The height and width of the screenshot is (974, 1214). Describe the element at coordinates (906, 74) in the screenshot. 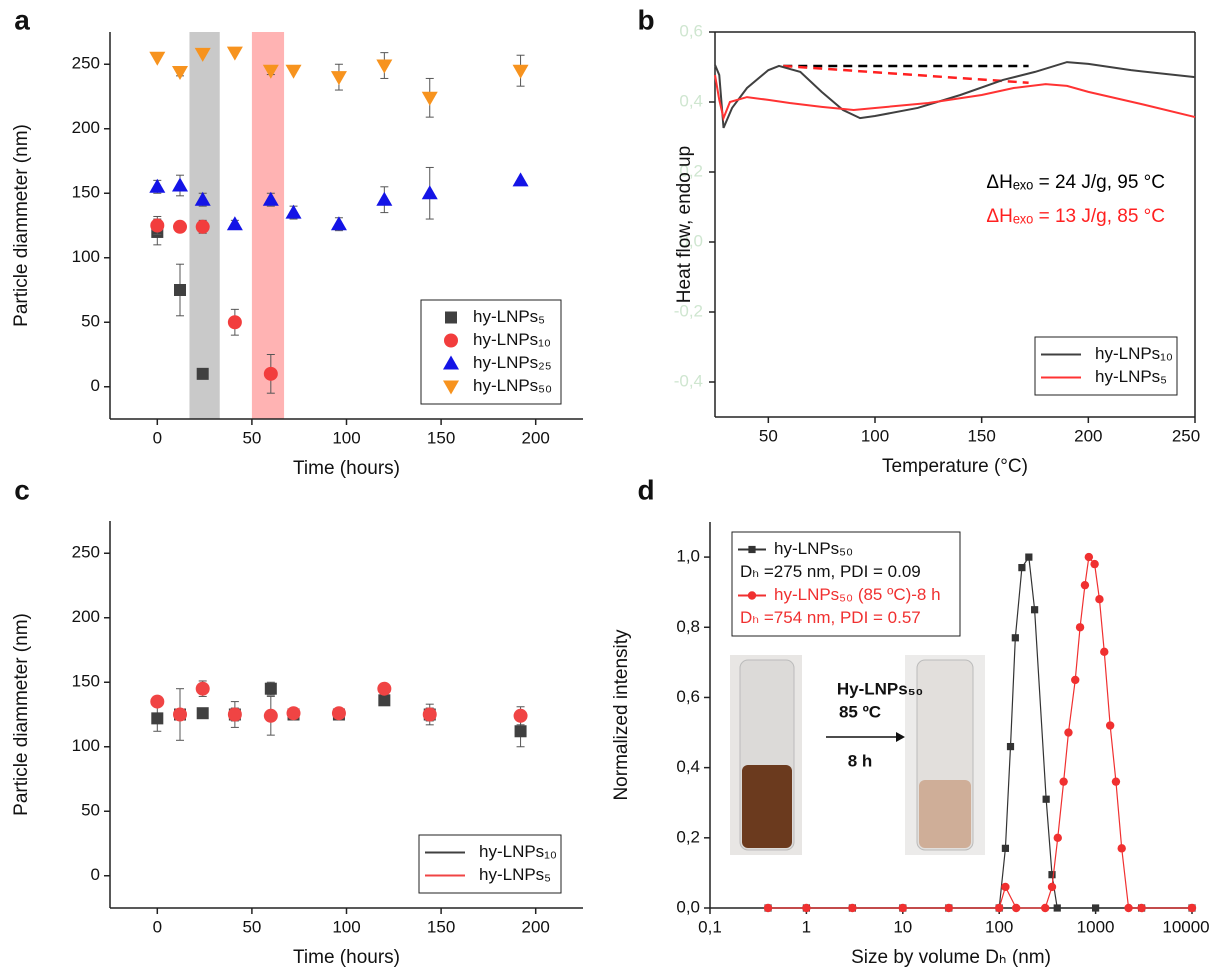

I see `guide-line` at that location.